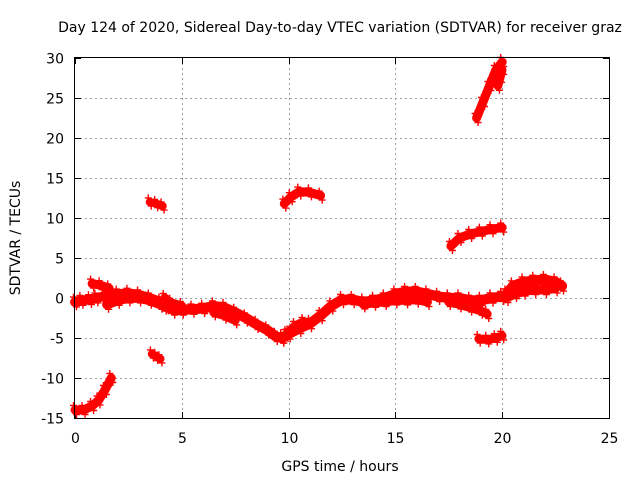 This screenshot has width=640, height=480. I want to click on x-tick-labels: 0 5 10 15 20 25, so click(344, 439).